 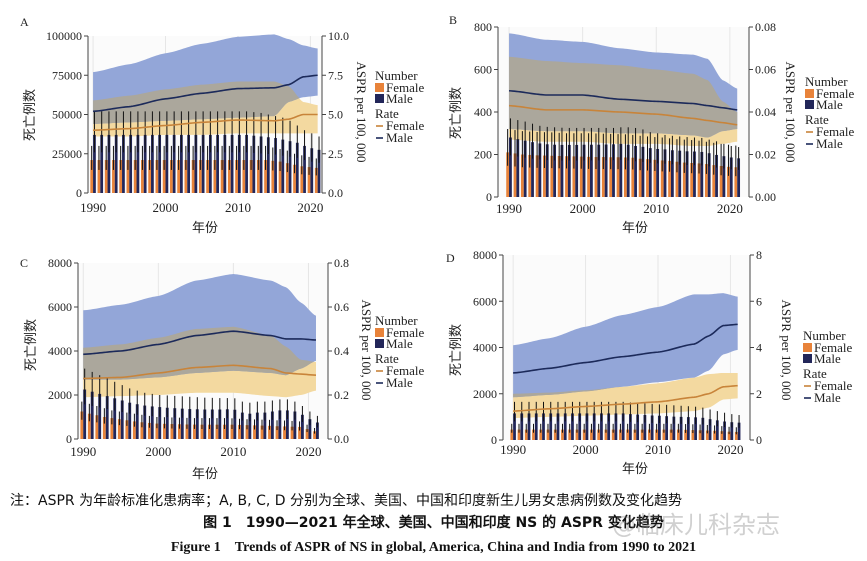 What do you see at coordinates (67, 154) in the screenshot?
I see `left-tick-label: 25000` at bounding box center [67, 154].